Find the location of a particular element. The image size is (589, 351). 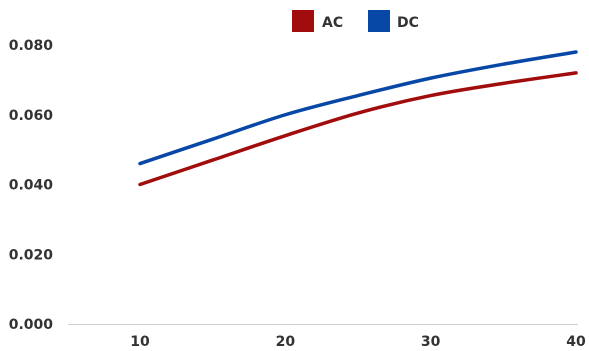

x-tick-label: 10 is located at coordinates (140, 342).